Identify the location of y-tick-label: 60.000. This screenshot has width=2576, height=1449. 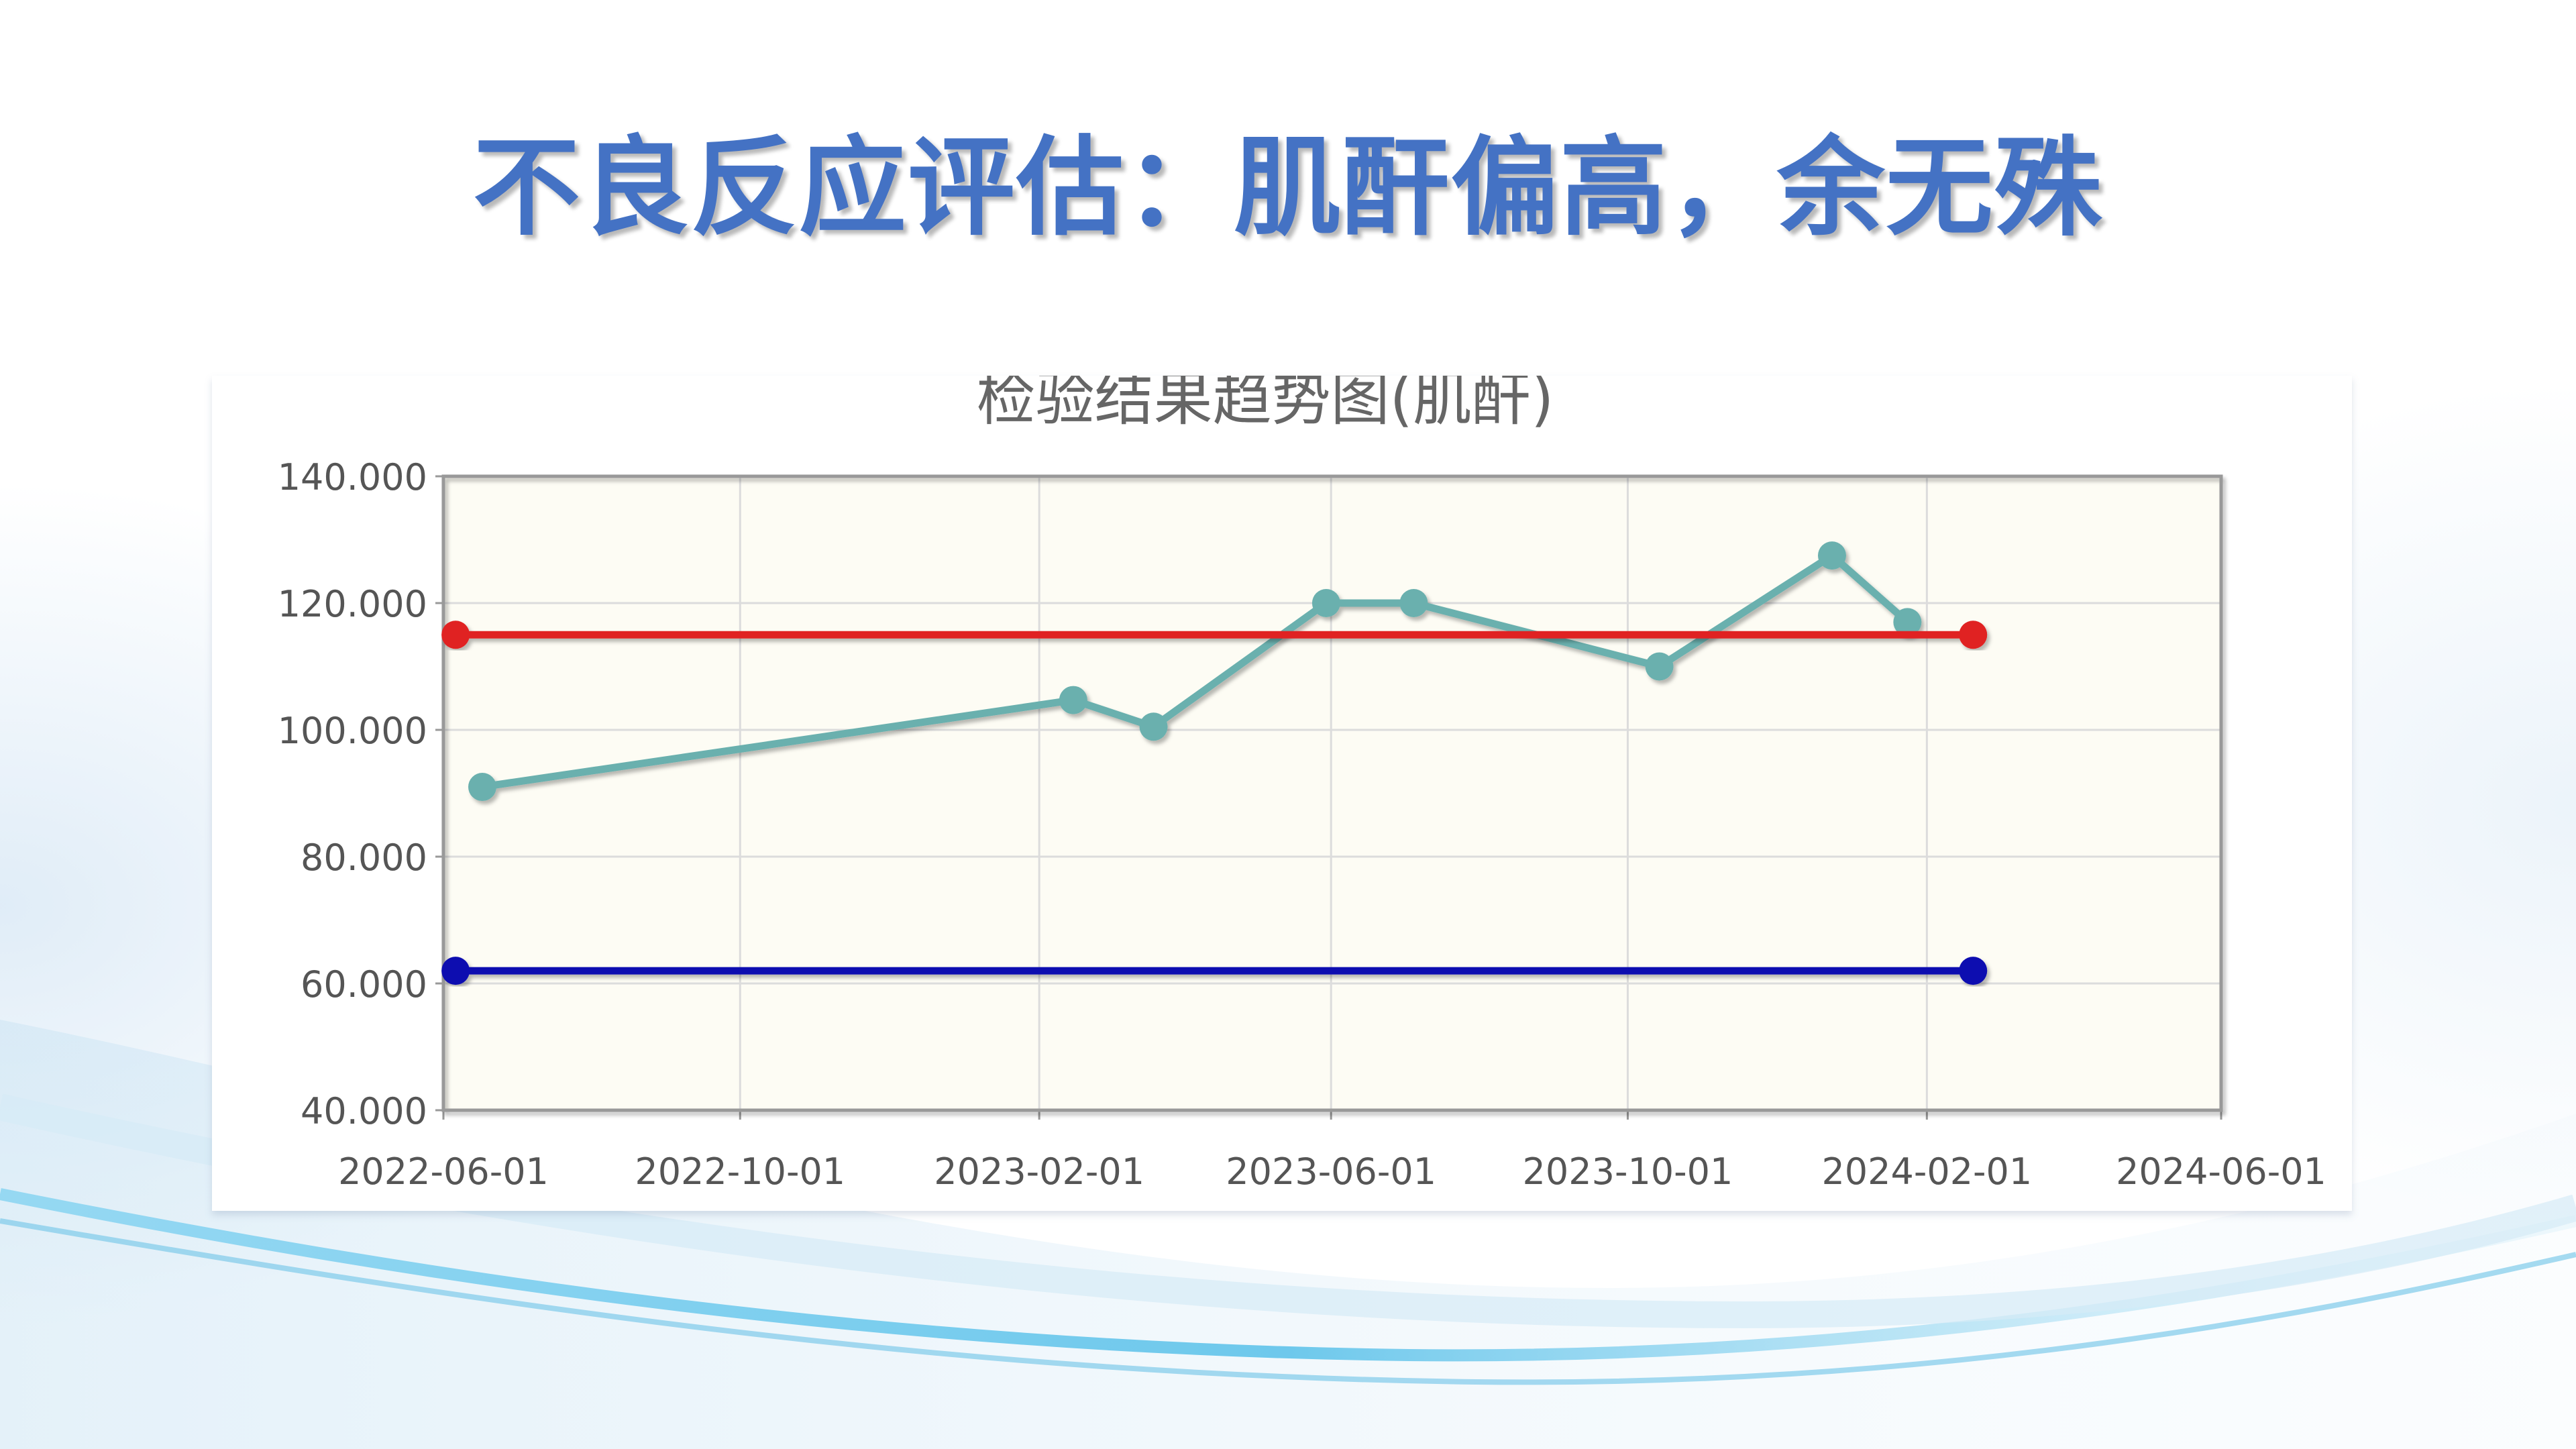
(364, 984).